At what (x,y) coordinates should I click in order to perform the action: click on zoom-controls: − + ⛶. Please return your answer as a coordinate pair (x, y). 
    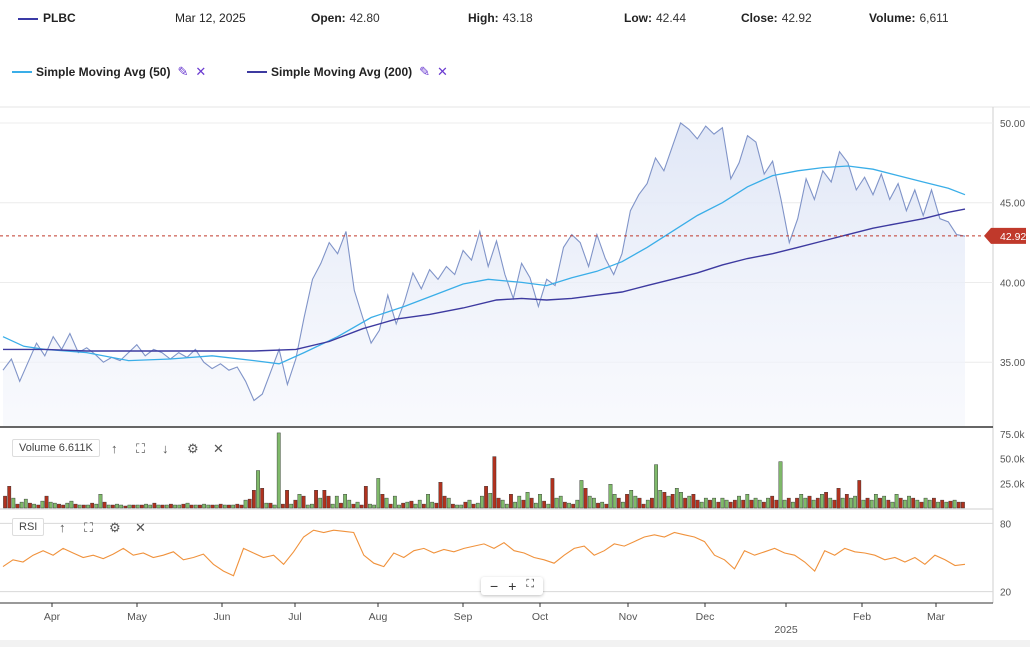
    Looking at the image, I should click on (512, 586).